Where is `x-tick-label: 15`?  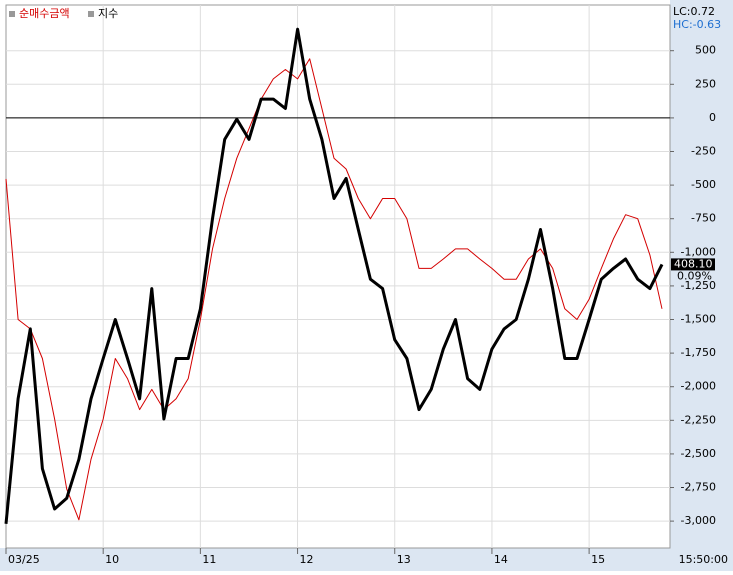 x-tick-label: 15 is located at coordinates (598, 559).